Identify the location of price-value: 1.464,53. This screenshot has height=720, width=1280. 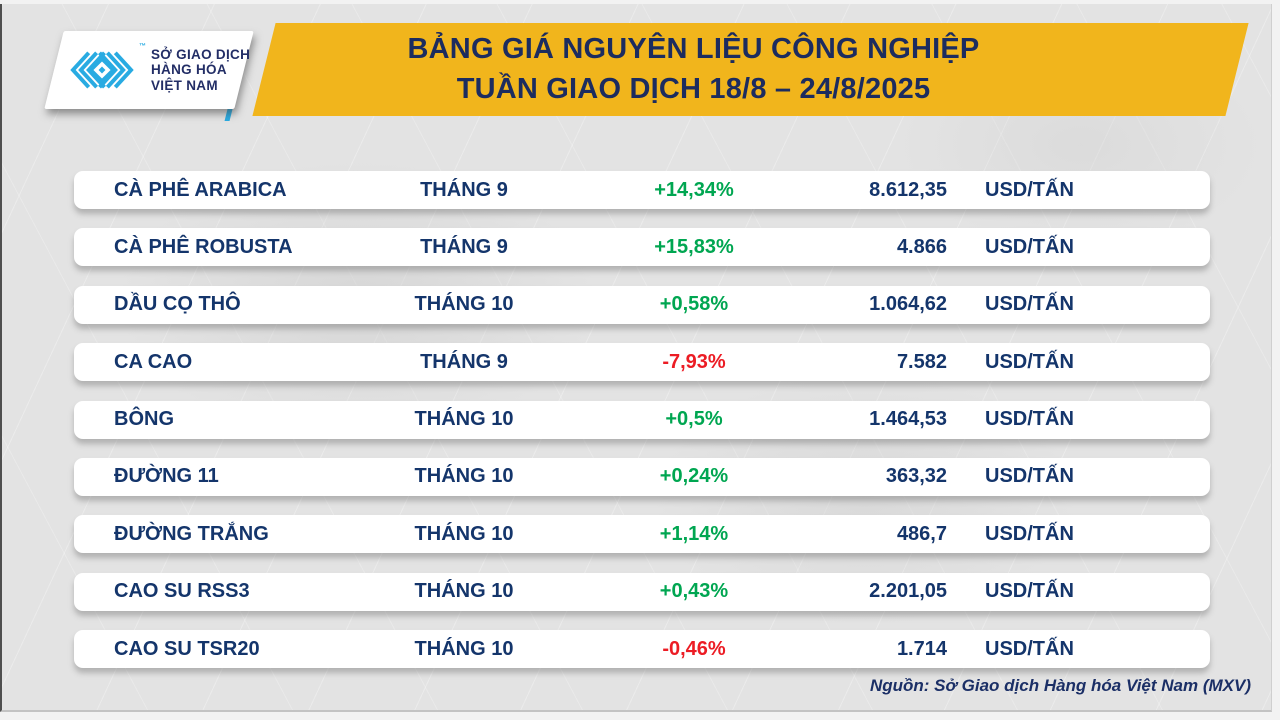
(908, 419).